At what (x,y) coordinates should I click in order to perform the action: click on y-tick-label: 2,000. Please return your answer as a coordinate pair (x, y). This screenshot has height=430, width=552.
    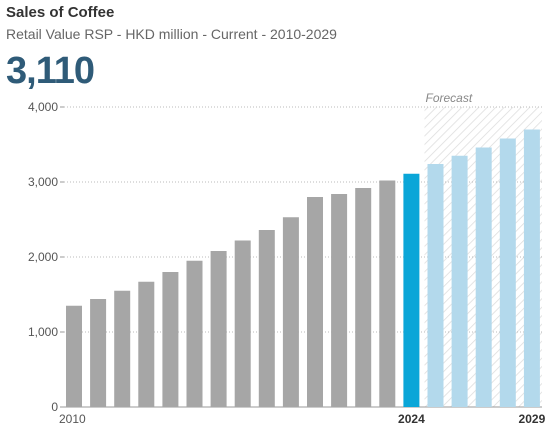
    Looking at the image, I should click on (43, 257).